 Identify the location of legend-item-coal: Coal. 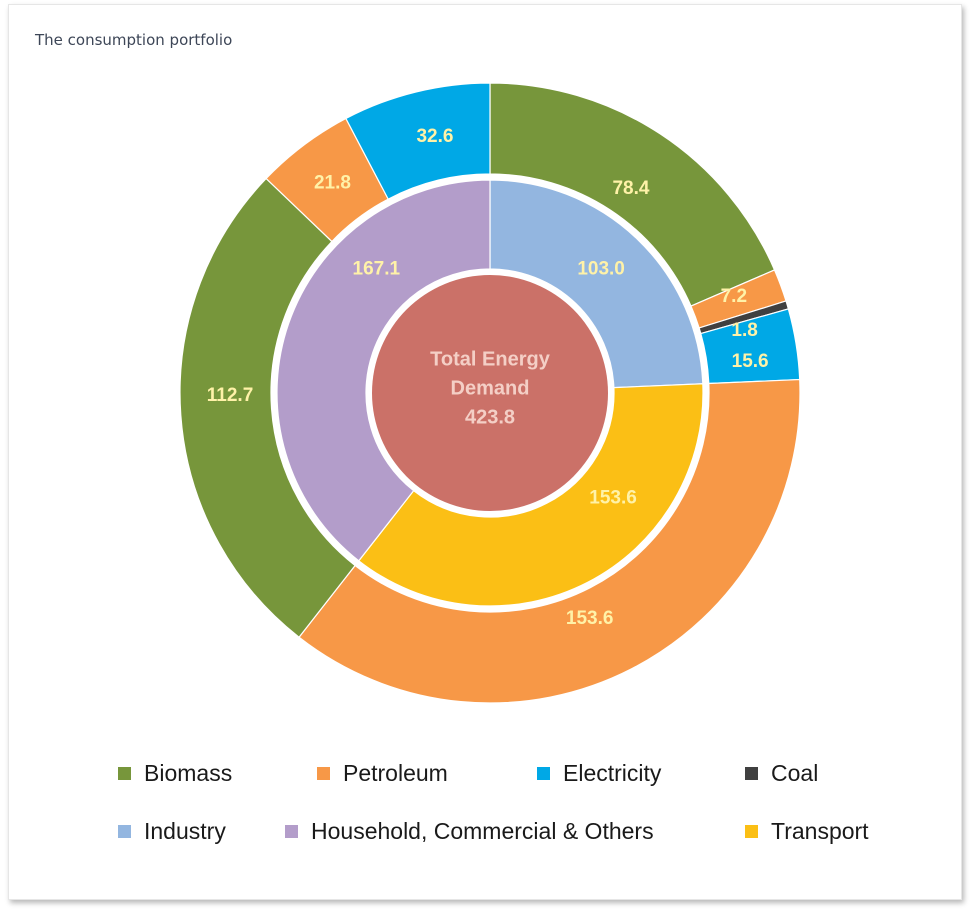
(781, 773).